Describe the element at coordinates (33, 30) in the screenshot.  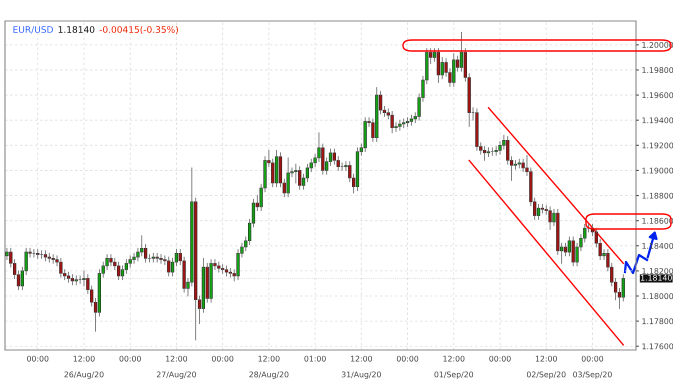
I see `chart-title: EUR/USD` at that location.